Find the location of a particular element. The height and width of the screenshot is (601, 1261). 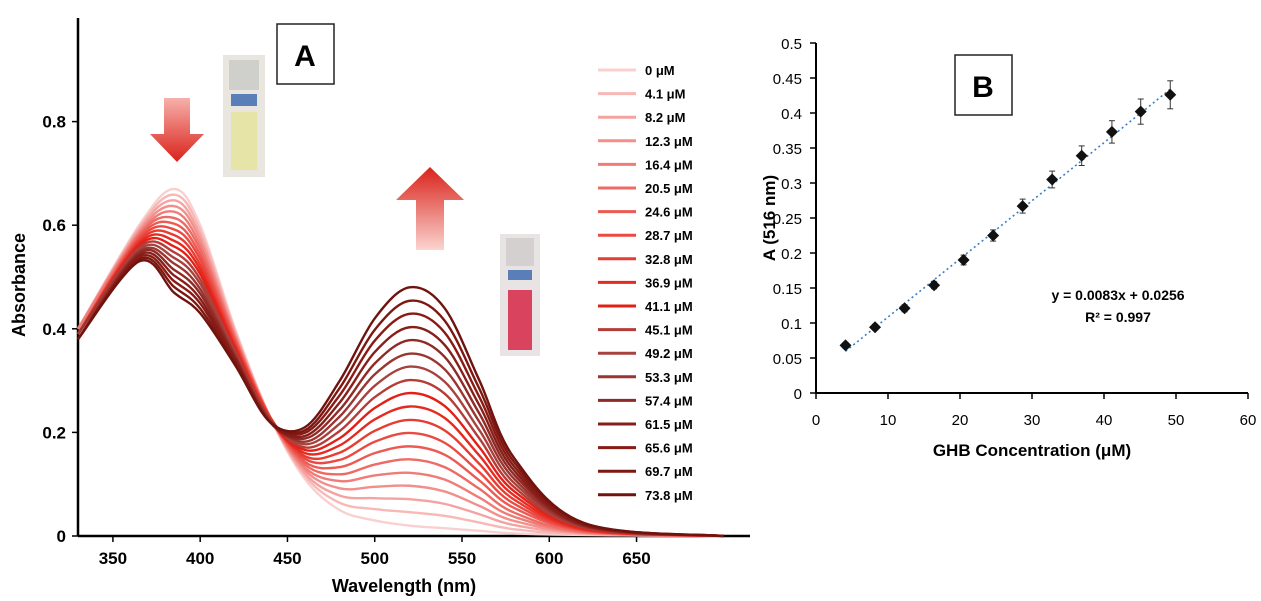

x-tick-label: 400 is located at coordinates (200, 558).